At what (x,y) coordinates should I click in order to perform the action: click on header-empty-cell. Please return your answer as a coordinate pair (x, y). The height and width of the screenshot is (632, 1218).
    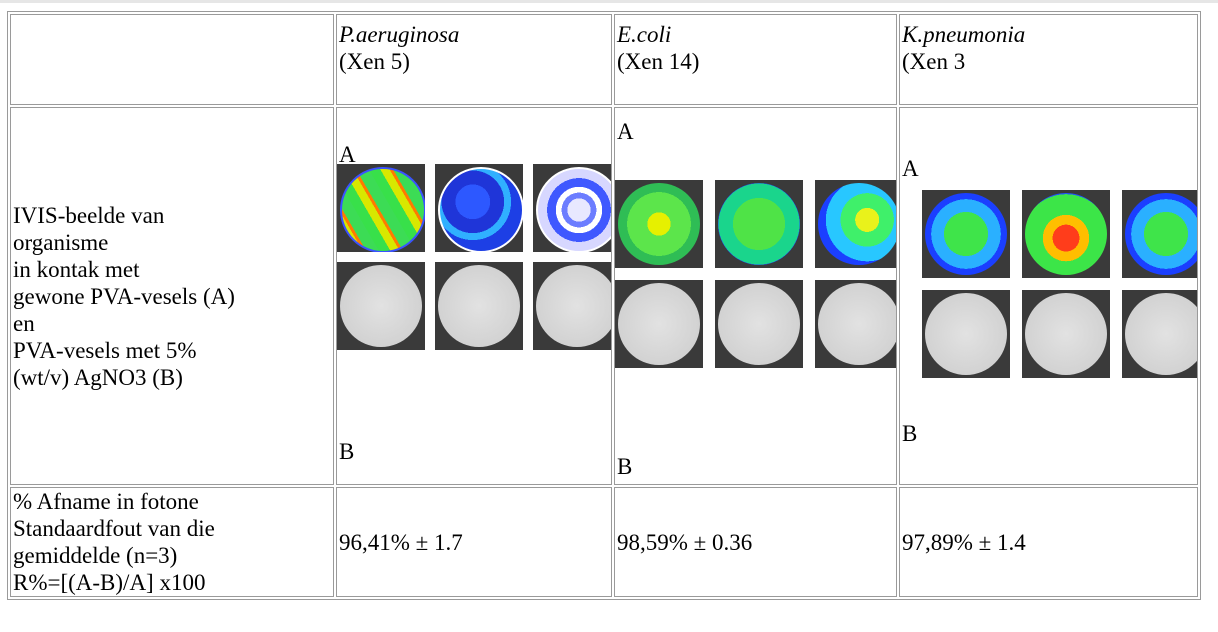
    Looking at the image, I should click on (172, 59).